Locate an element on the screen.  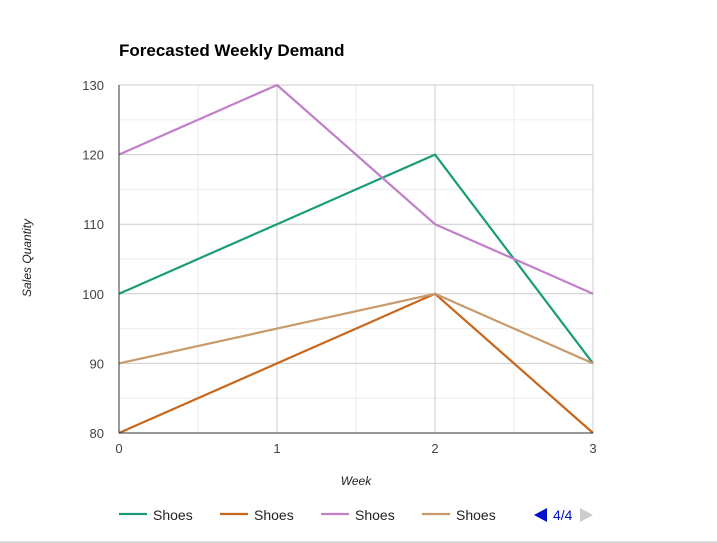
x-tick-label: 1 is located at coordinates (276, 448).